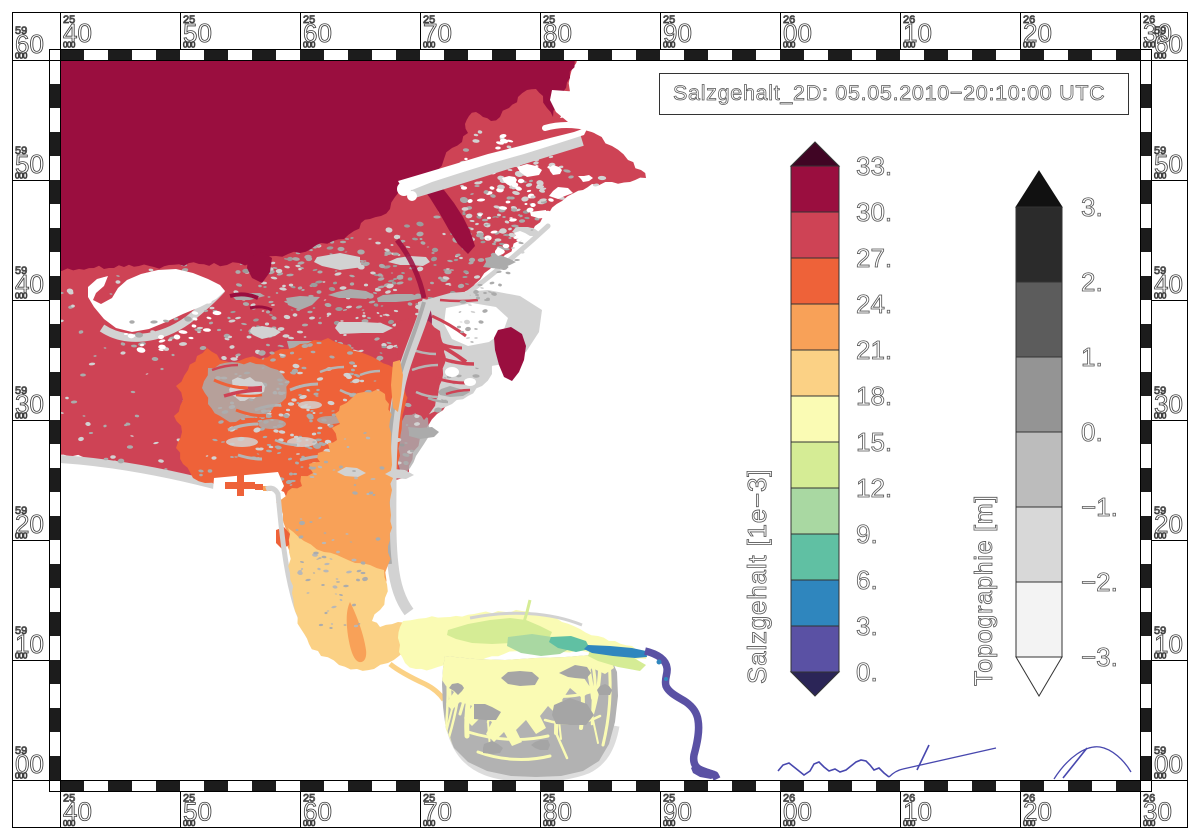 Image resolution: width=1200 pixels, height=840 pixels. Describe the element at coordinates (1099, 657) in the screenshot. I see `svg-text: −3.` at that location.